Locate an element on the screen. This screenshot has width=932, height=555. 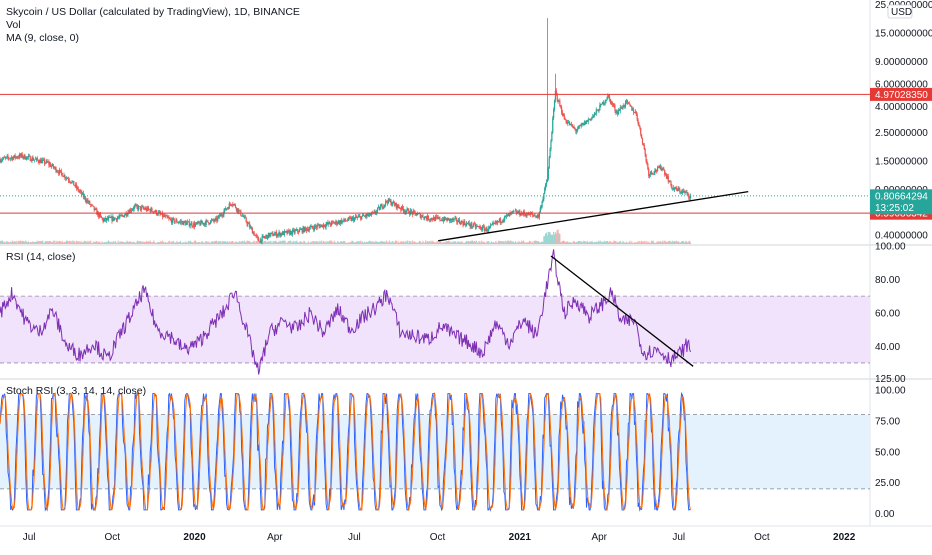
price-axis-tick-label: 1.50000000 is located at coordinates (901, 162).